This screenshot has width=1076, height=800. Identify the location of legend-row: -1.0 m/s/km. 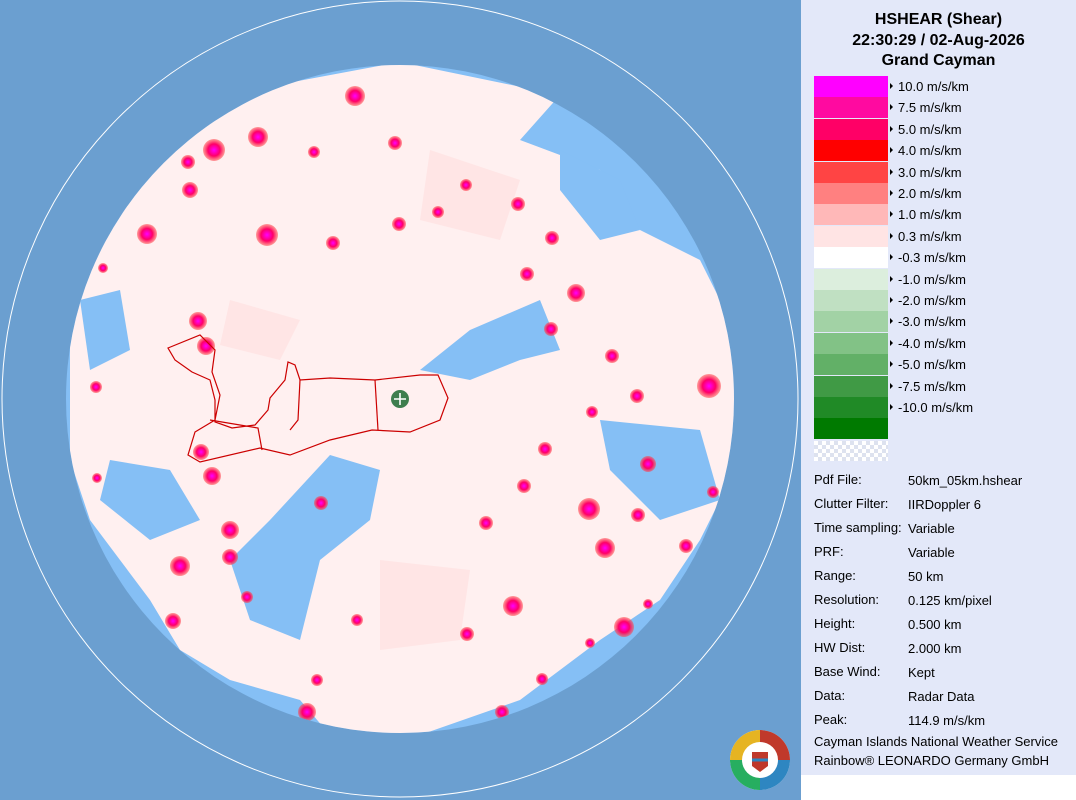
(945, 279).